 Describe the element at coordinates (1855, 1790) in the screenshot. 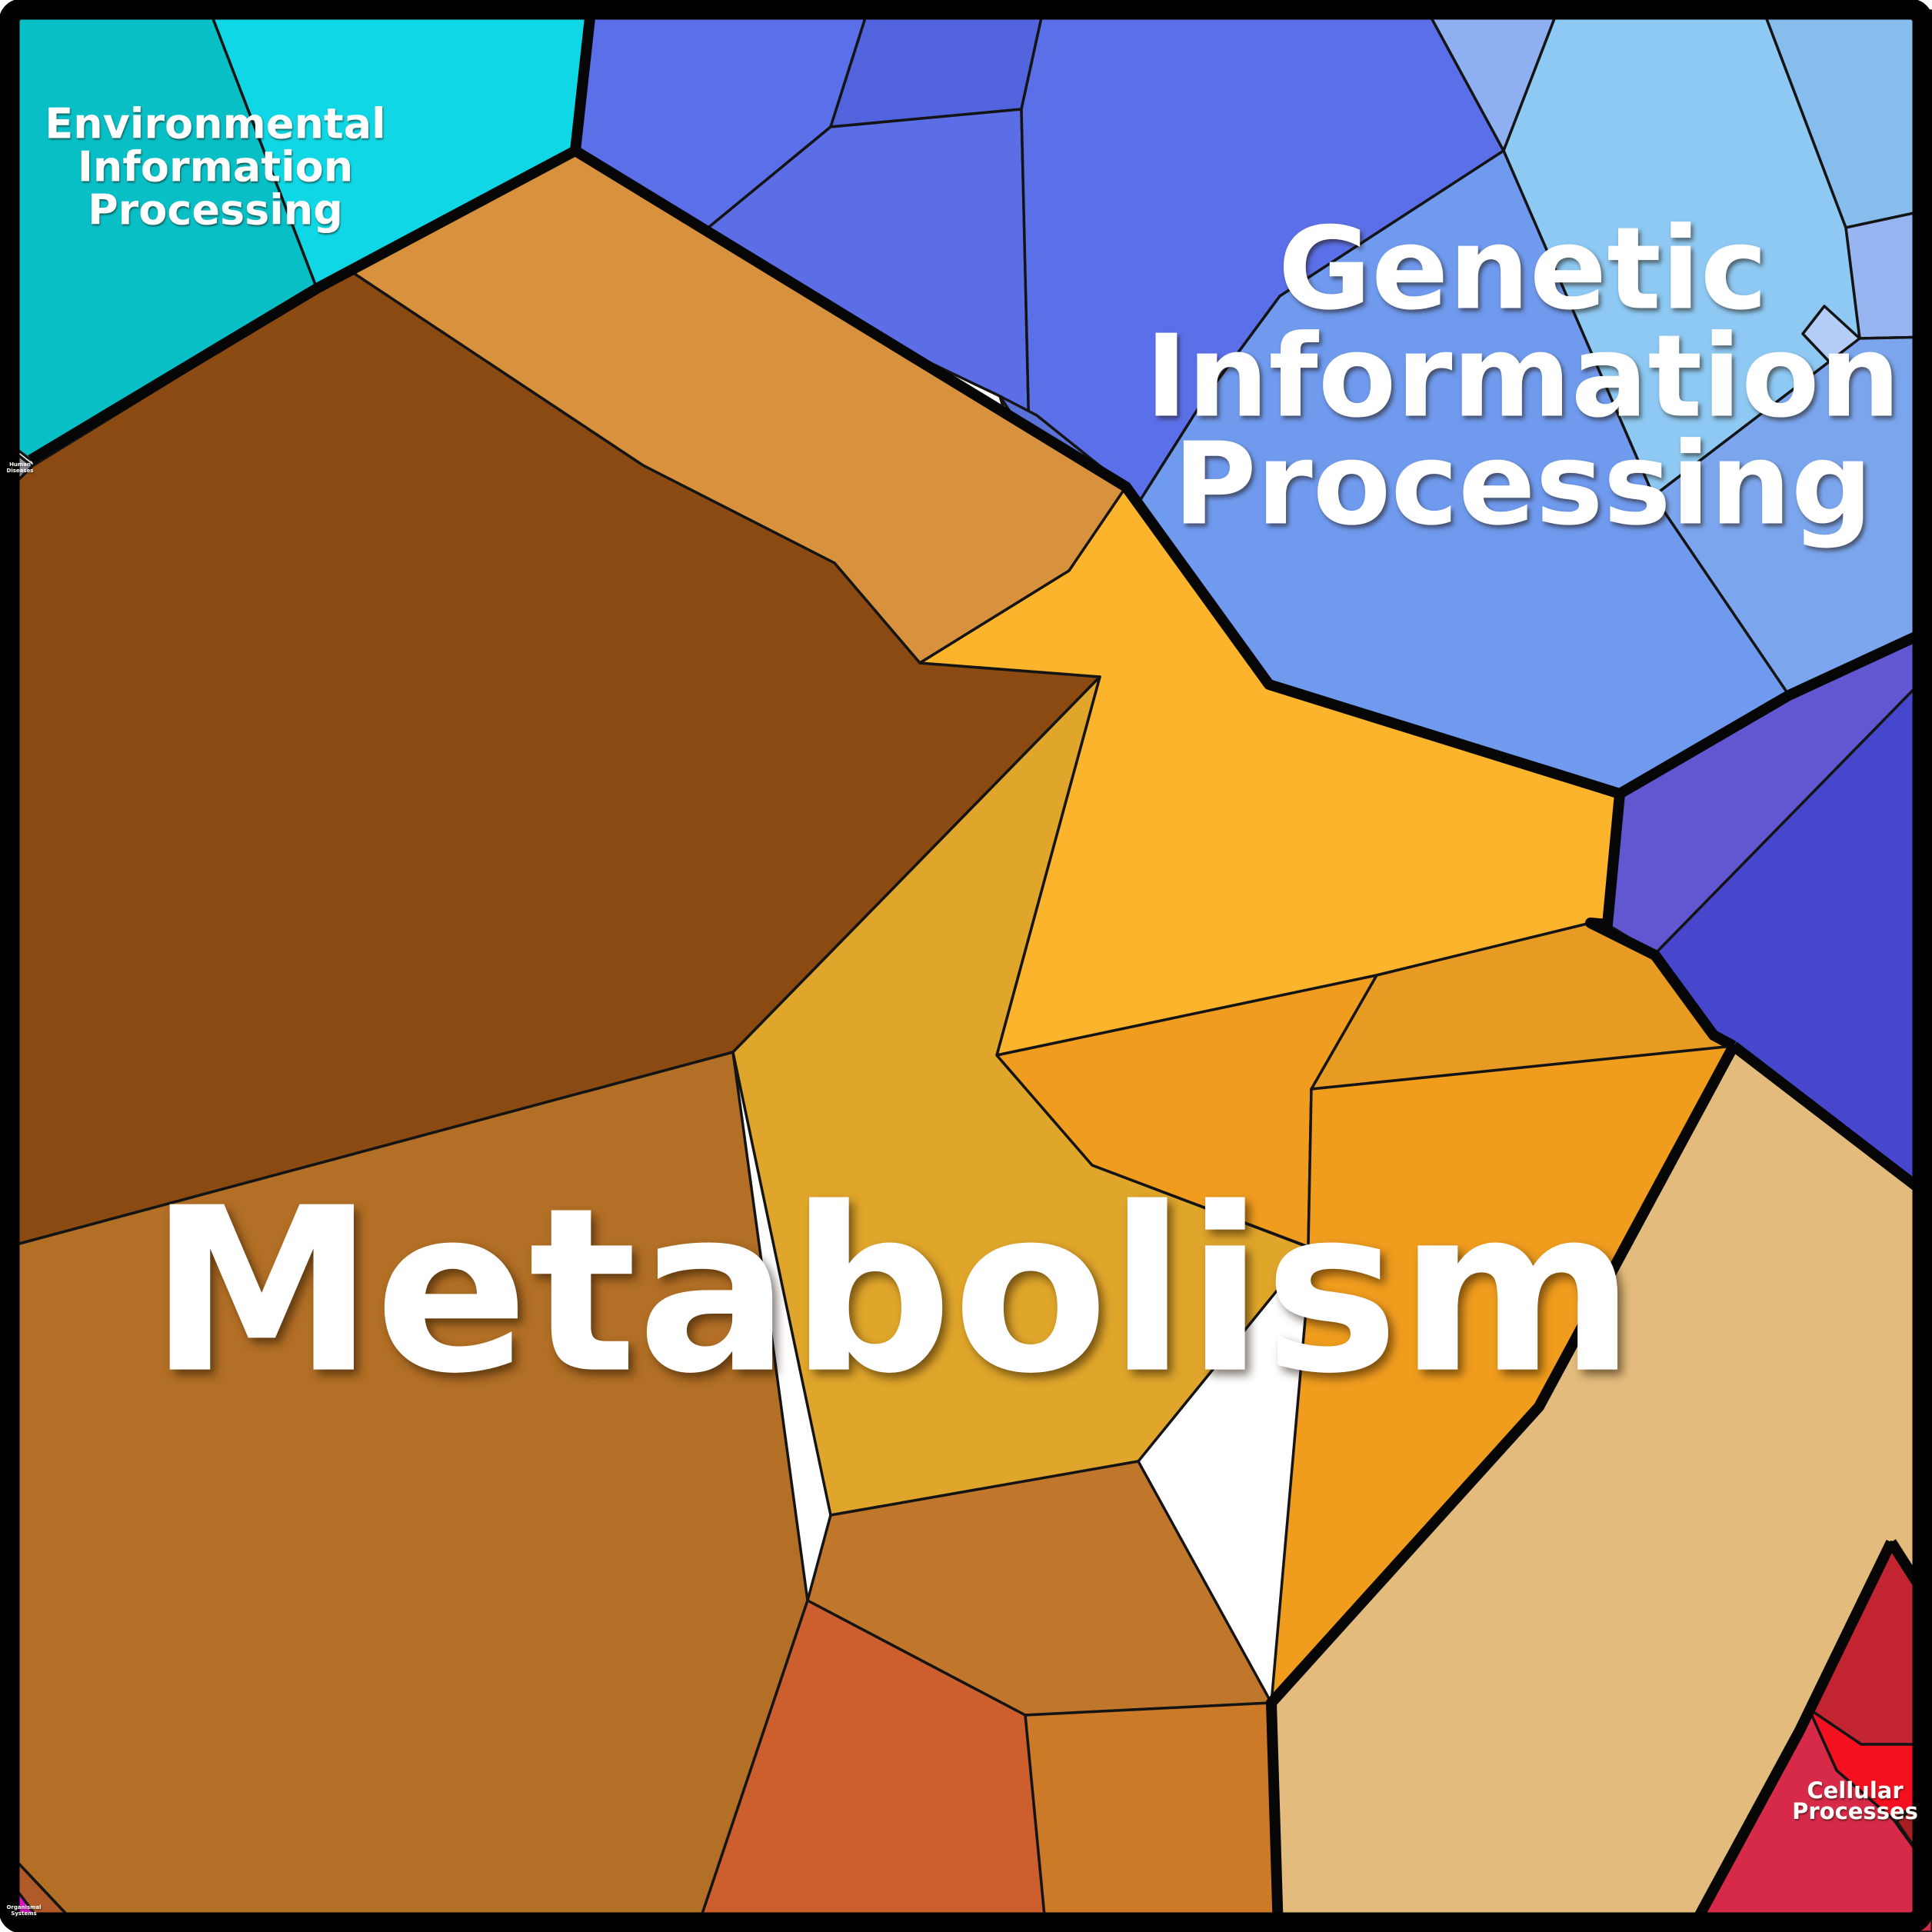

I see `label-cellular-processes-line-1: Cellular` at that location.